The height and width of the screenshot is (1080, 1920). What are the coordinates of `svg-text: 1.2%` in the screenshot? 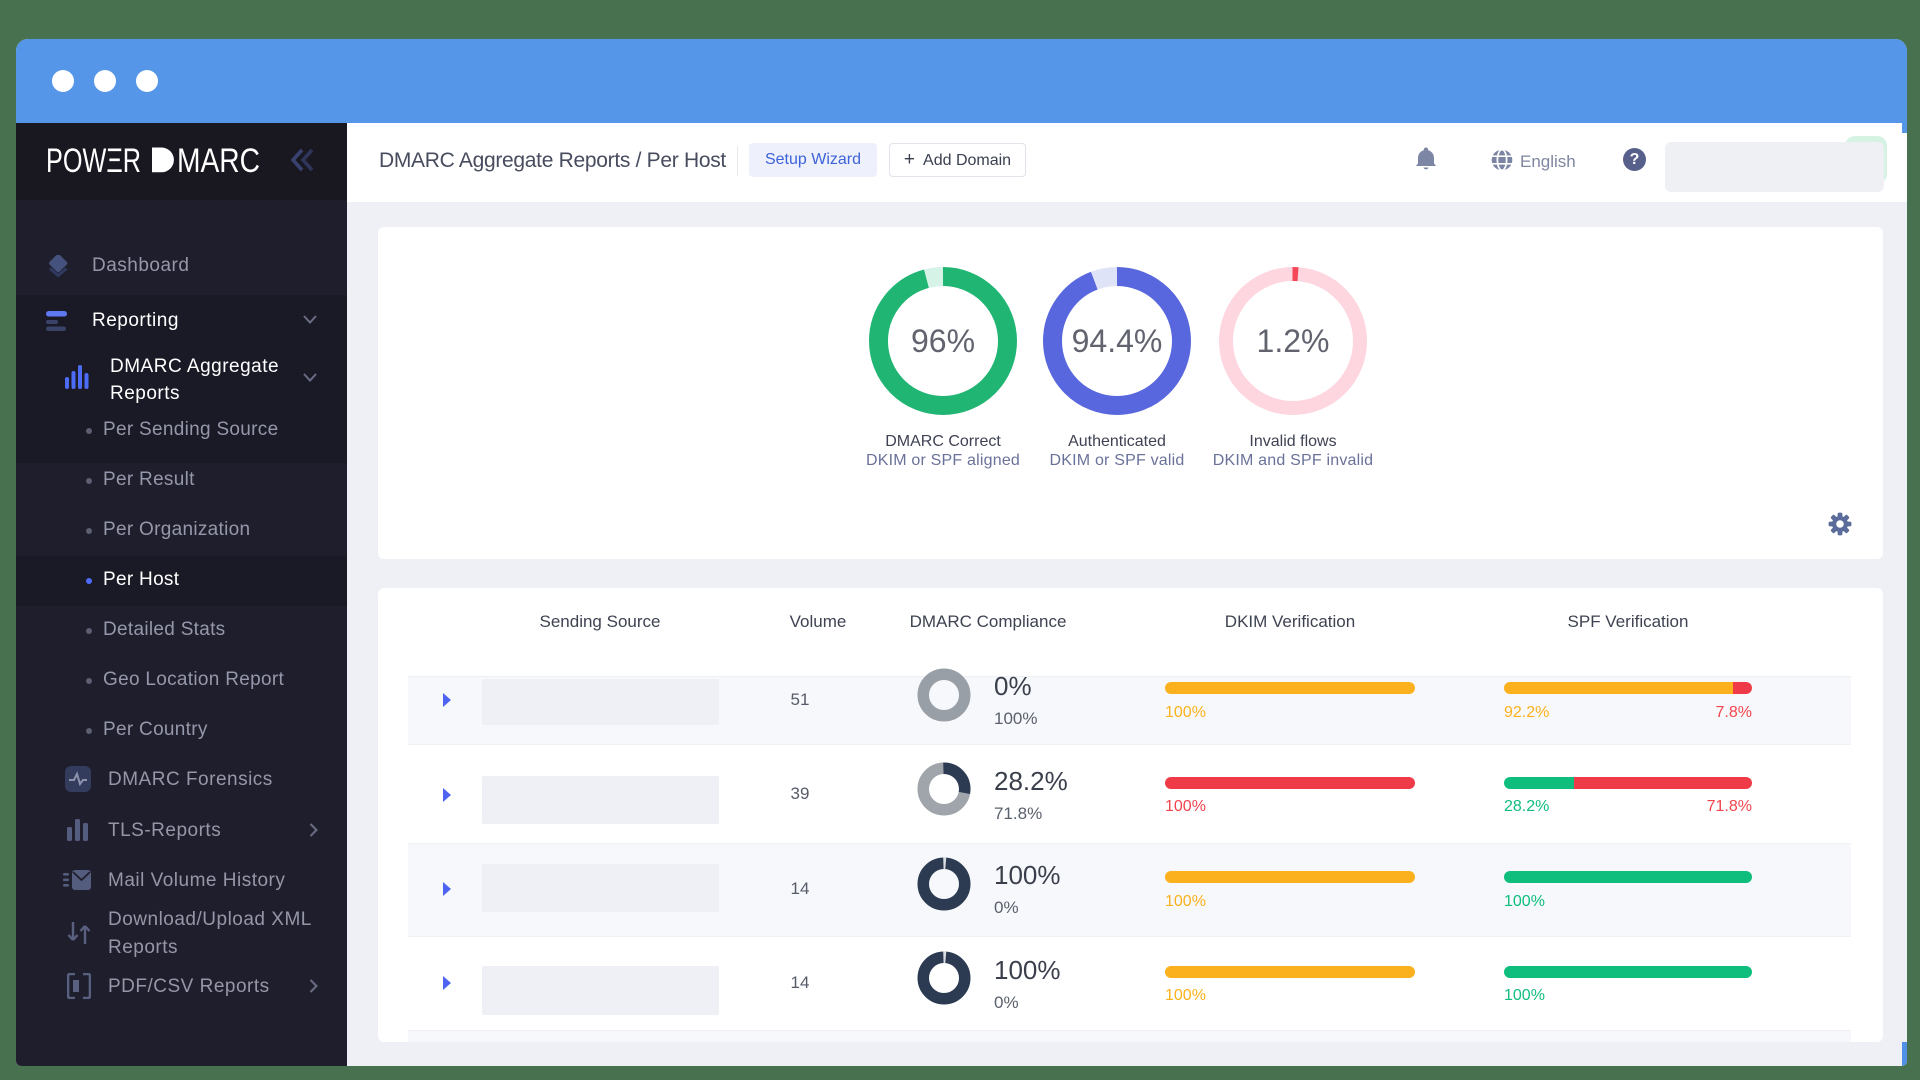 It's located at (1293, 341).